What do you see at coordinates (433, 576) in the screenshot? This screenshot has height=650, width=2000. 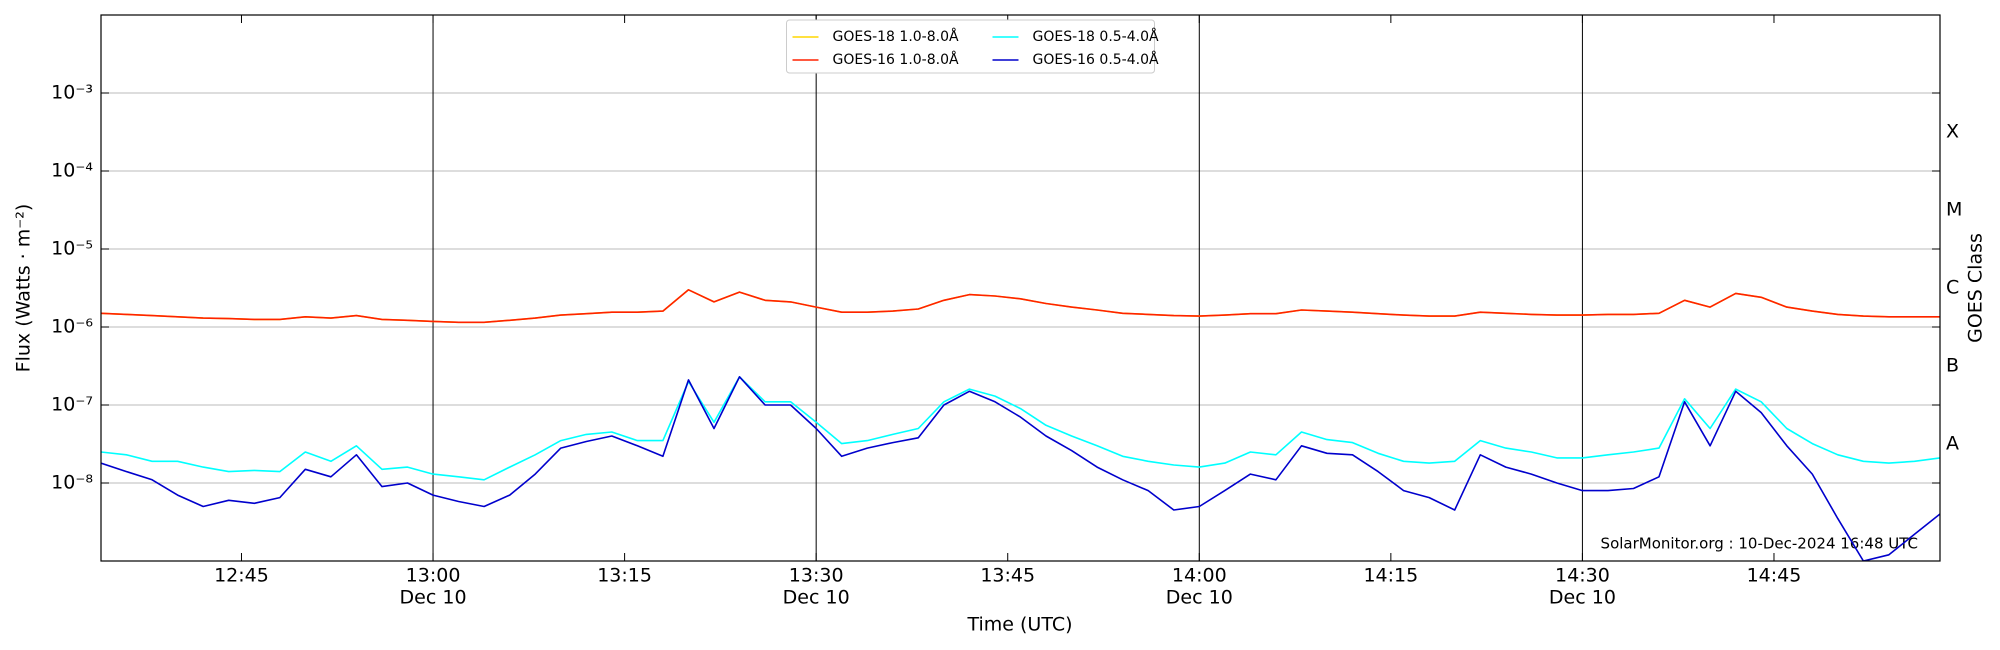 I see `x-tick-label: 13:00` at bounding box center [433, 576].